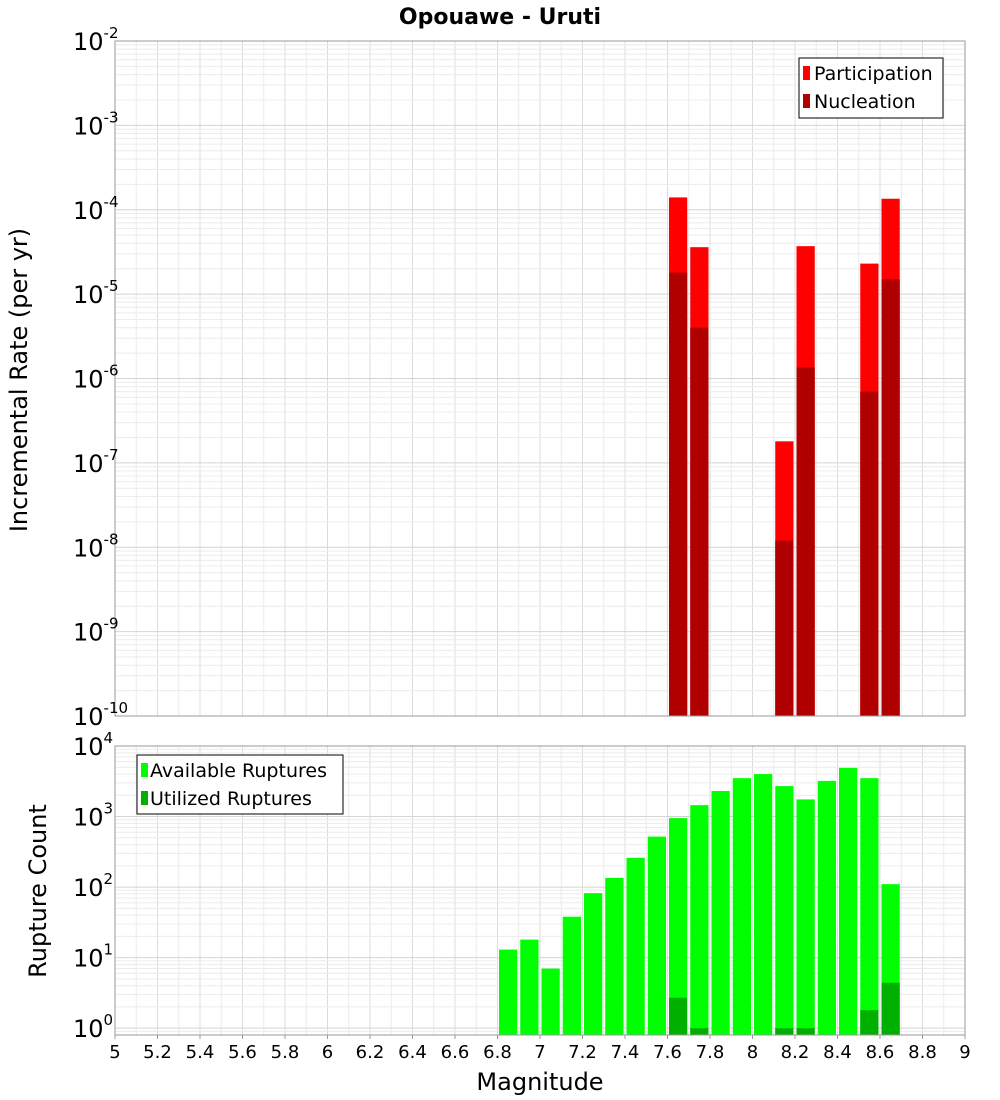 This screenshot has width=1000, height=1100. What do you see at coordinates (96, 462) in the screenshot?
I see `y-tick-label: 10⁻⁷` at bounding box center [96, 462].